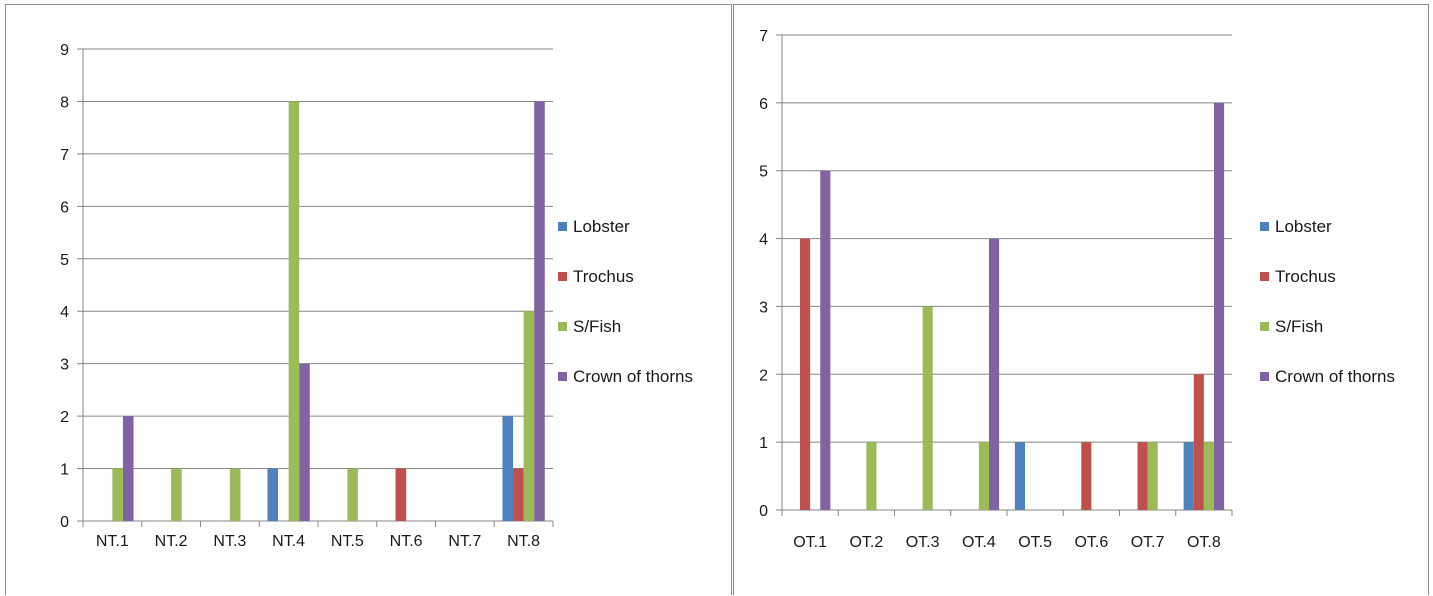 The image size is (1433, 596). What do you see at coordinates (229, 541) in the screenshot?
I see `x-tick-label: NT.3` at bounding box center [229, 541].